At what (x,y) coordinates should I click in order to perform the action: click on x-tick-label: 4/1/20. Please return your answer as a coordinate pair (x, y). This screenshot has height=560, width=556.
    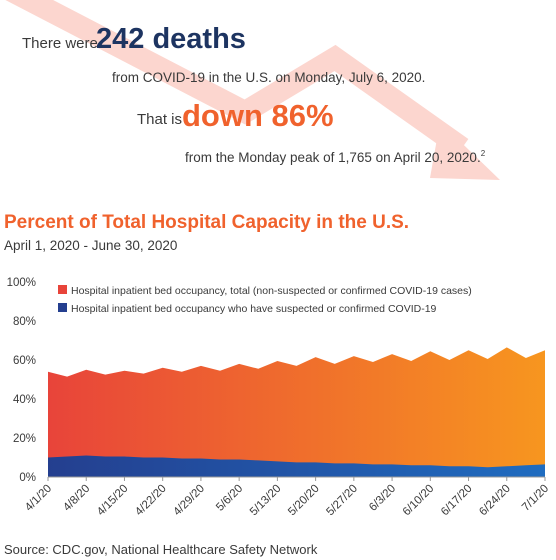
    Looking at the image, I should click on (38, 498).